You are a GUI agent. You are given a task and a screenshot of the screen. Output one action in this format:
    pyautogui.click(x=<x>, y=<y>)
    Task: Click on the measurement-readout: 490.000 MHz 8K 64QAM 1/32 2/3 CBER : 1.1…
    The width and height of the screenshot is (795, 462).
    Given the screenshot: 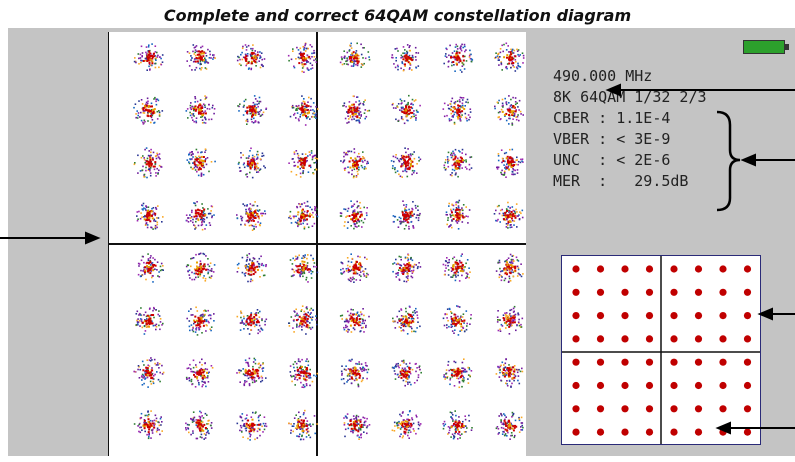 What is the action you would take?
    pyautogui.click(x=630, y=129)
    